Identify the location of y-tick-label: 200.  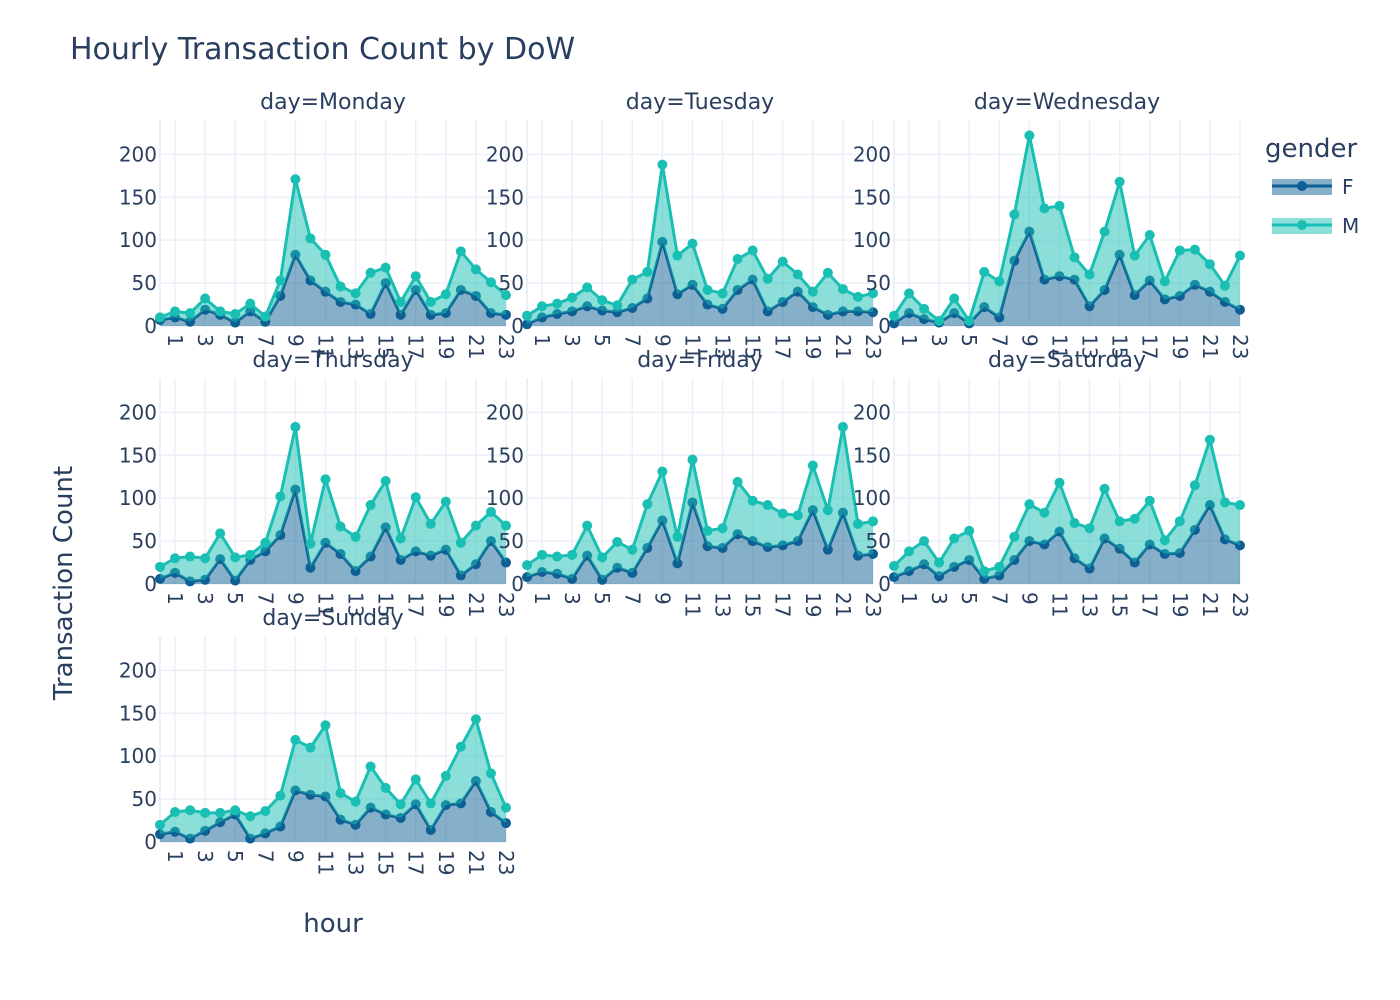
(505, 154).